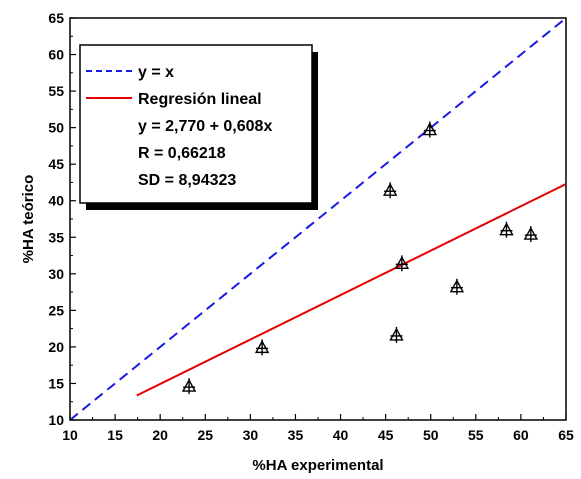  What do you see at coordinates (187, 180) in the screenshot?
I see `legend-sd-value: SD = 8,94323` at bounding box center [187, 180].